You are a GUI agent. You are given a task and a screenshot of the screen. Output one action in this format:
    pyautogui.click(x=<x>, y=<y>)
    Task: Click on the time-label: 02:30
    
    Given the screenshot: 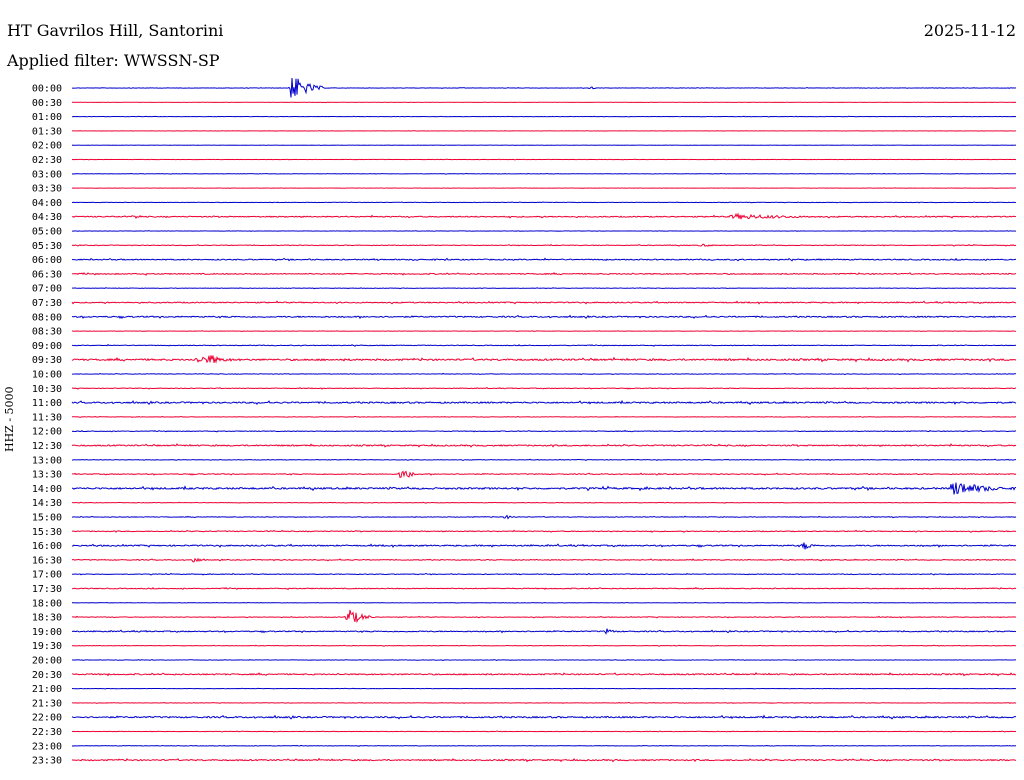 What is the action you would take?
    pyautogui.click(x=47, y=160)
    